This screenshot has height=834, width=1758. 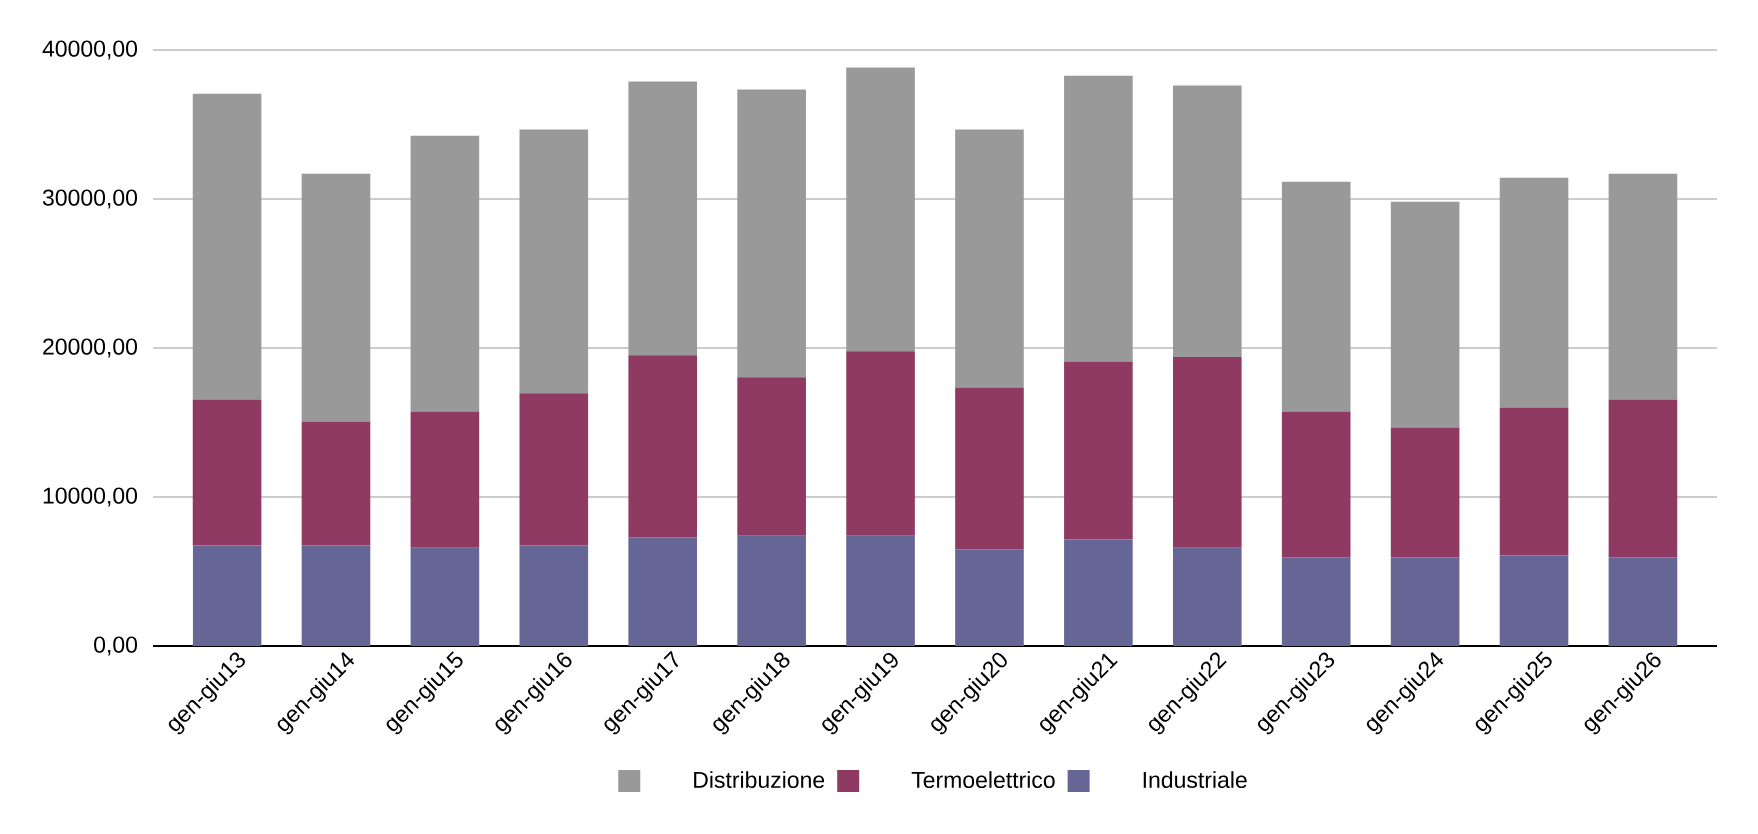 What do you see at coordinates (90, 50) in the screenshot?
I see `y-tick-label: 40000,00` at bounding box center [90, 50].